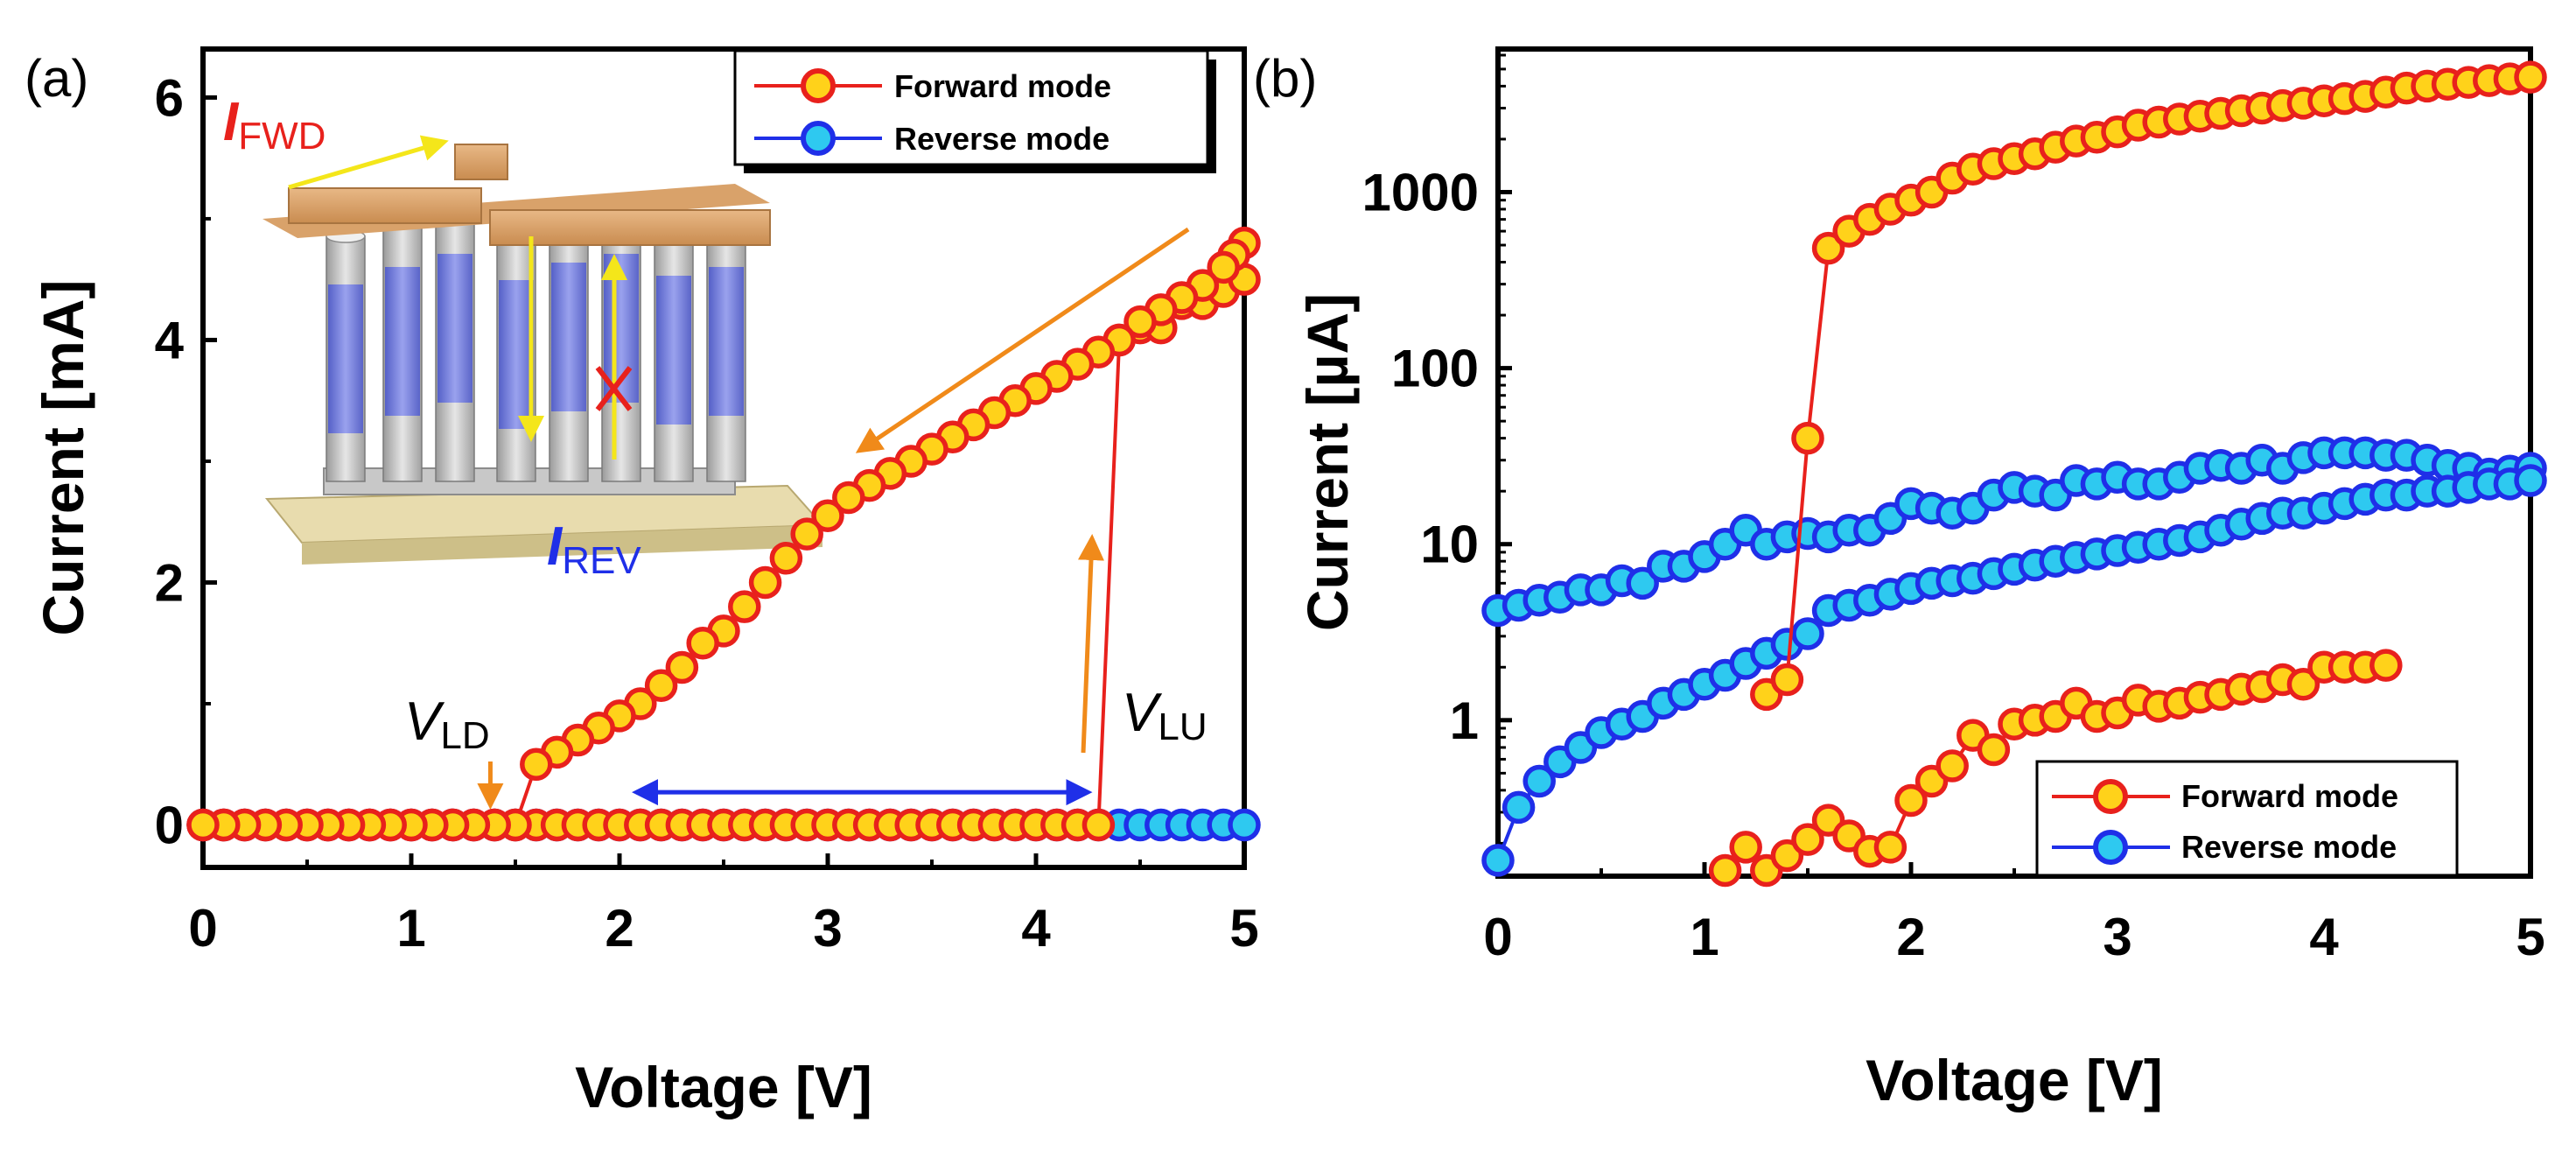 Image resolution: width=2576 pixels, height=1158 pixels. What do you see at coordinates (1285, 78) in the screenshot?
I see `panel-b-label: (b)` at bounding box center [1285, 78].